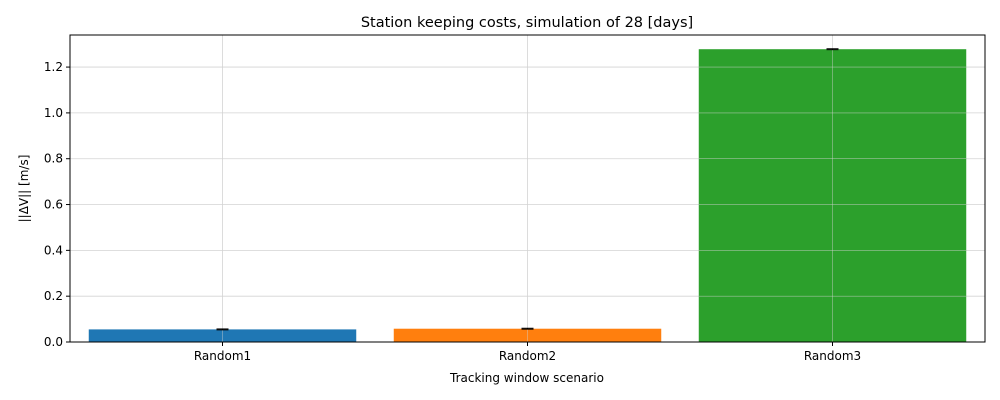  What do you see at coordinates (53, 250) in the screenshot?
I see `y-tick-label: 0.4` at bounding box center [53, 250].